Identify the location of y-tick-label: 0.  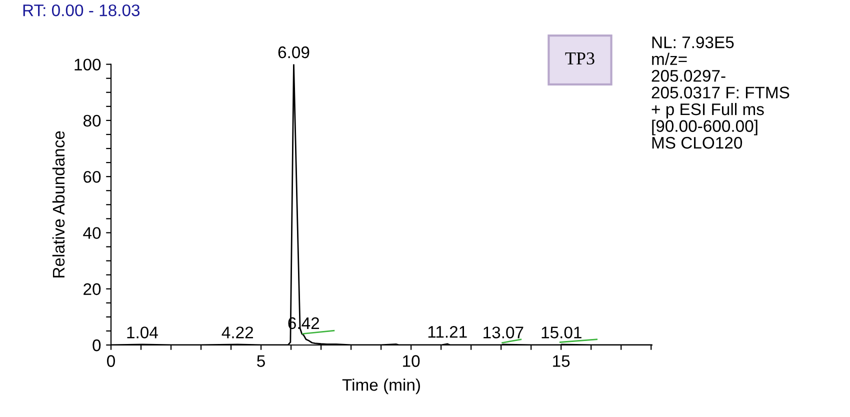
(96, 345).